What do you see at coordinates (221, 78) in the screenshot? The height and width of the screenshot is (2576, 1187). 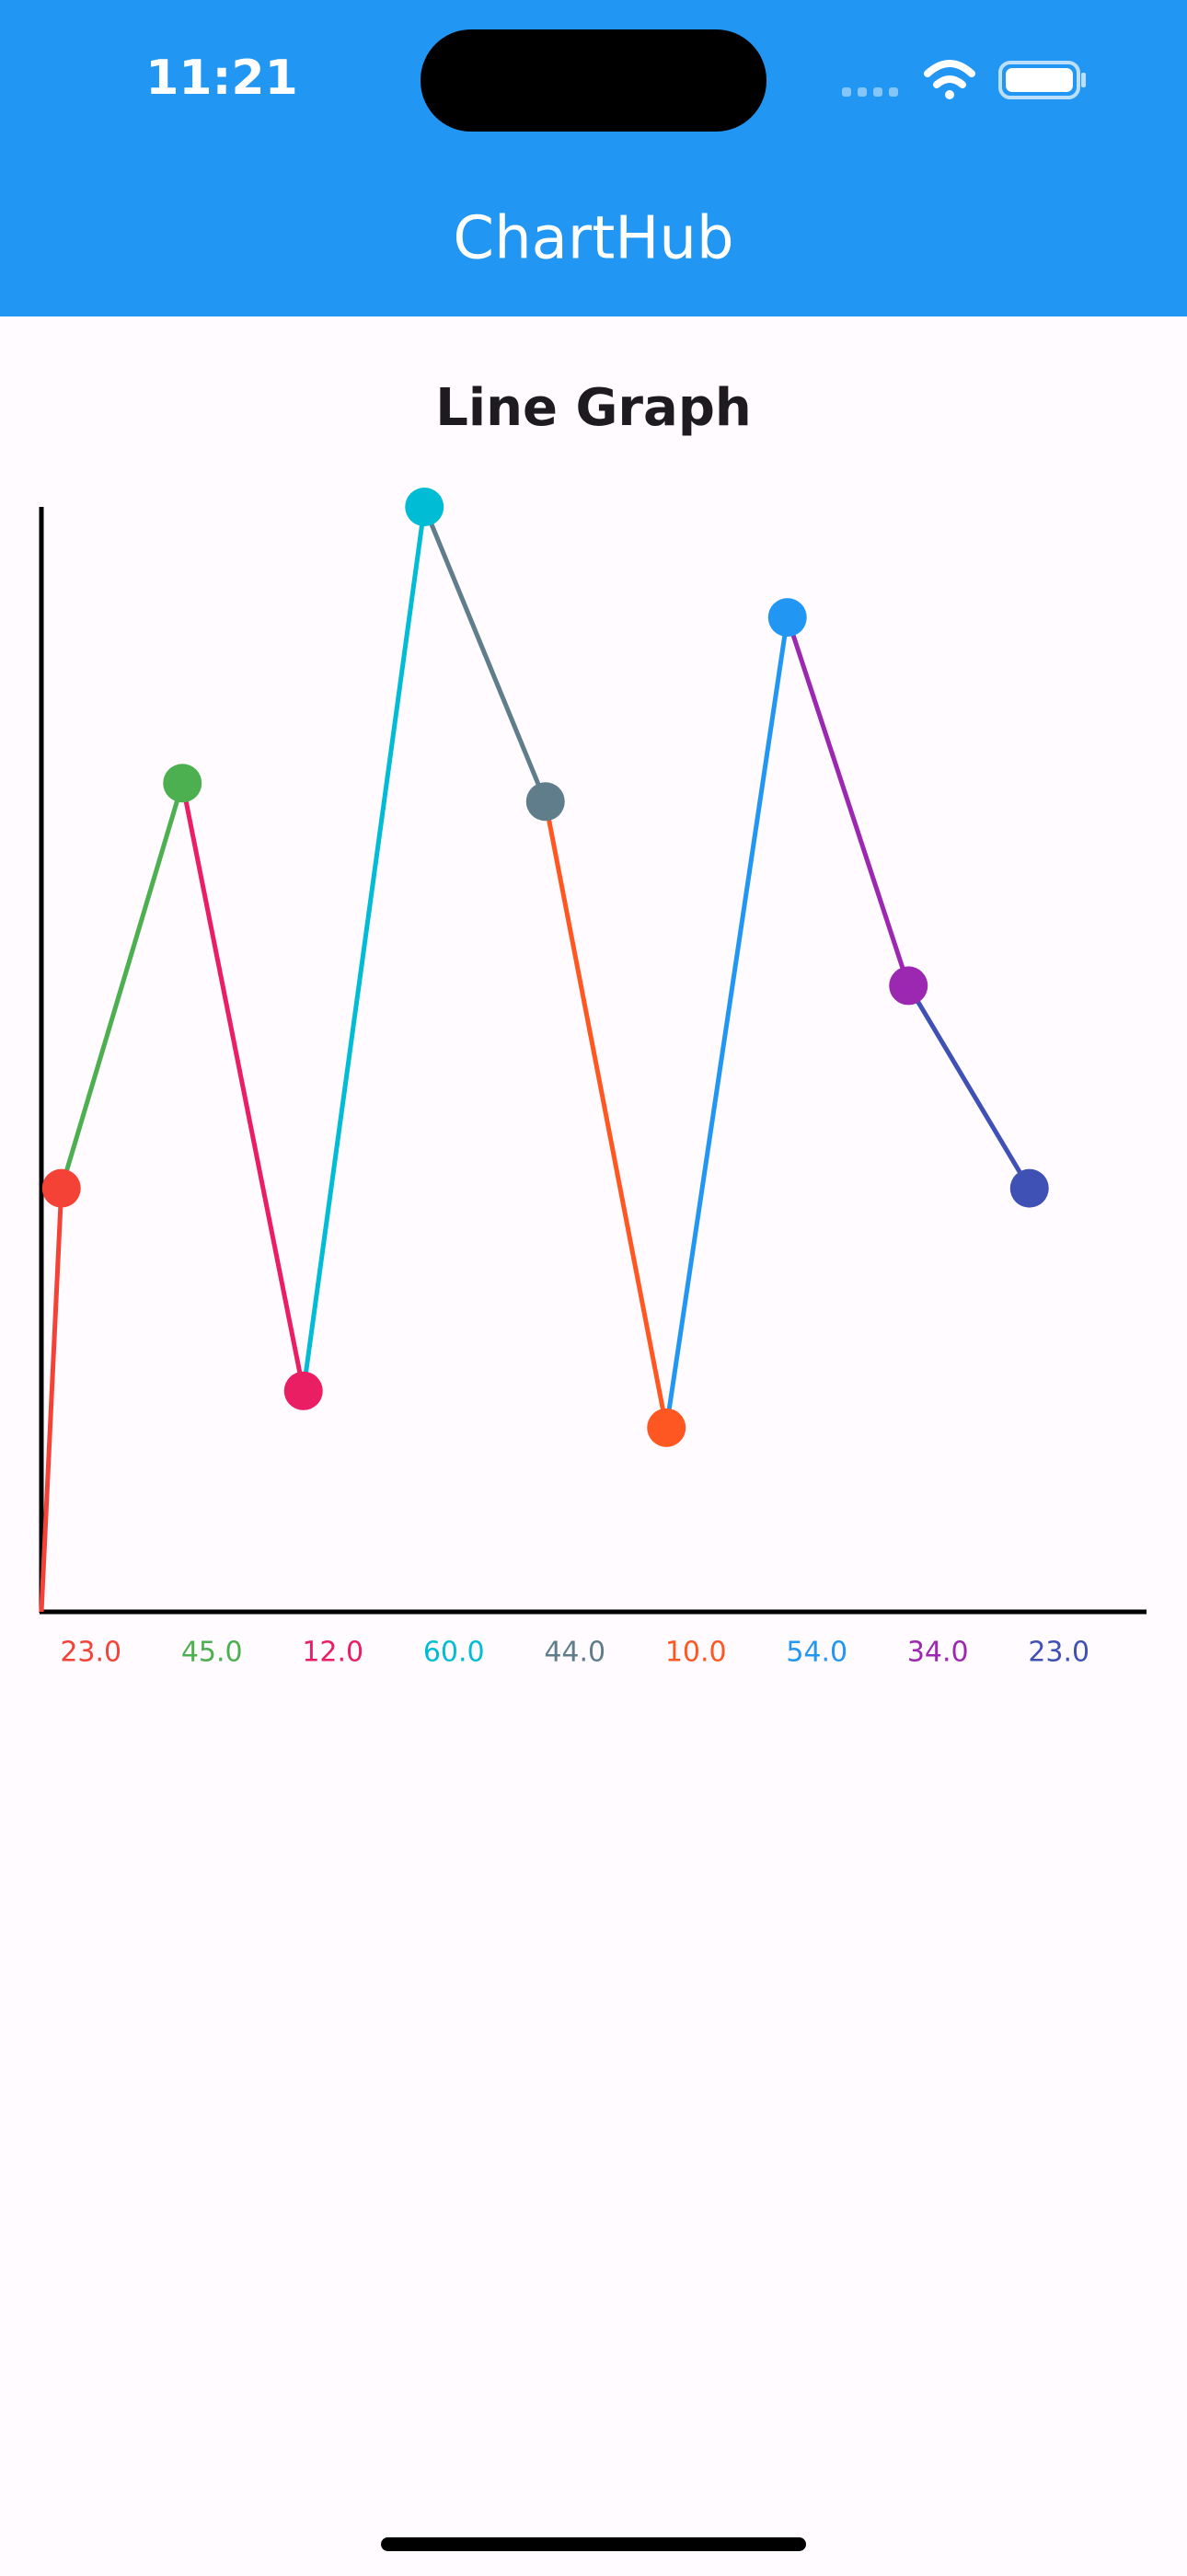 I see `status-time: 11:21` at bounding box center [221, 78].